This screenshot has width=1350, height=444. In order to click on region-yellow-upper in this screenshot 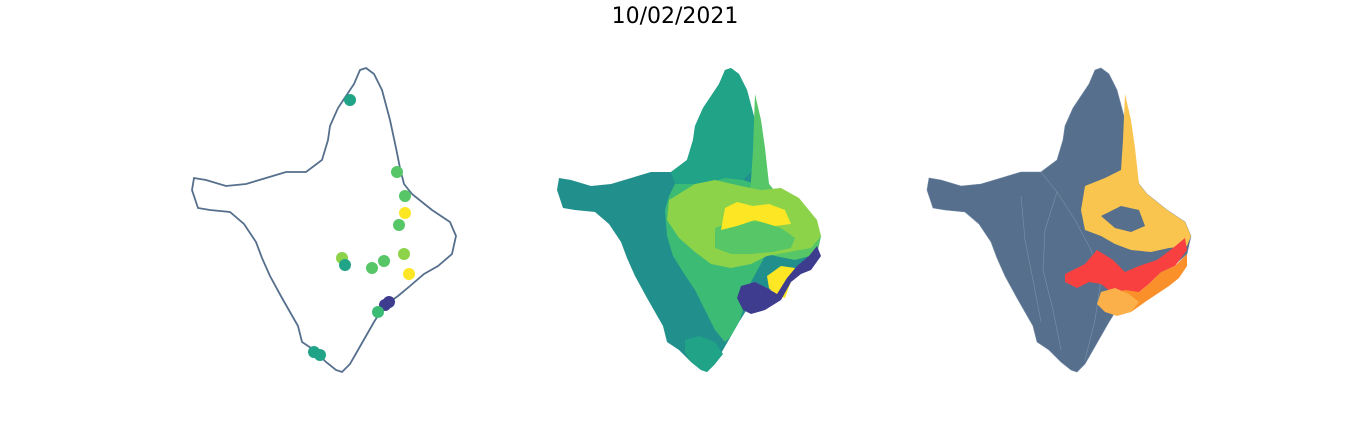, I will do `click(756, 216)`.